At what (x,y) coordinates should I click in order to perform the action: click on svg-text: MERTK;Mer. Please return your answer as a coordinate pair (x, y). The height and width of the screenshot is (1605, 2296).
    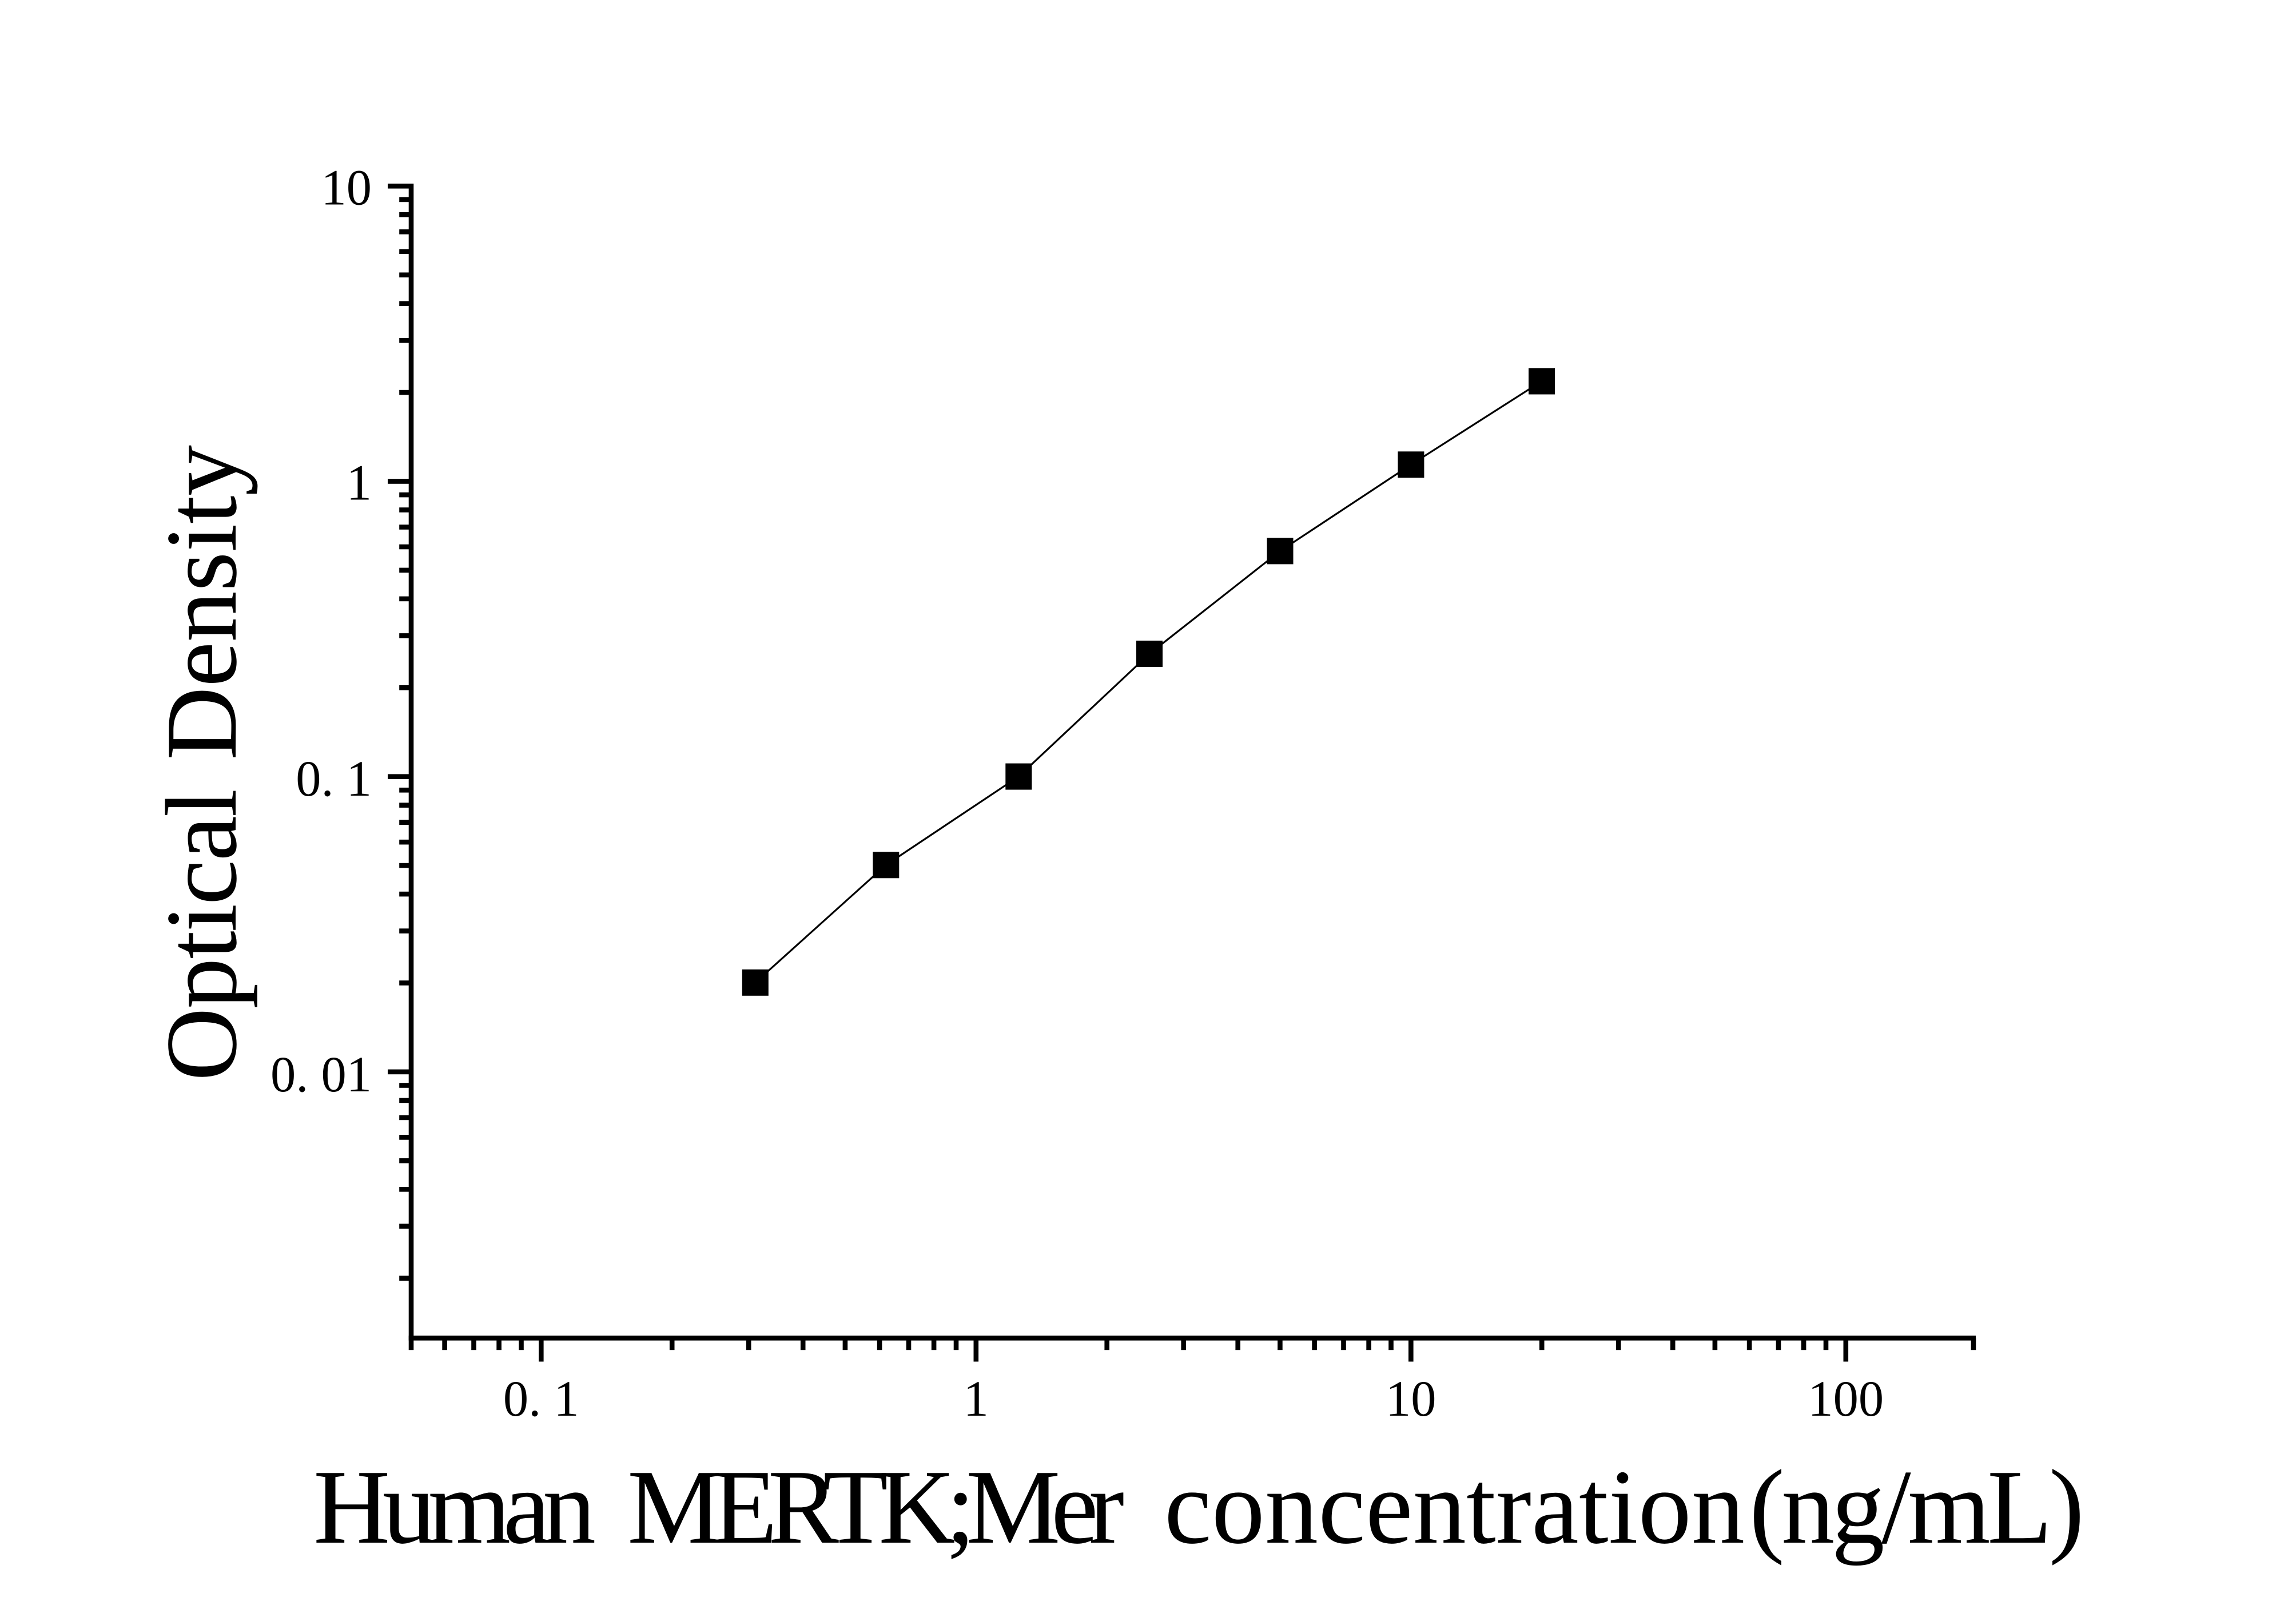
    Looking at the image, I should click on (876, 1507).